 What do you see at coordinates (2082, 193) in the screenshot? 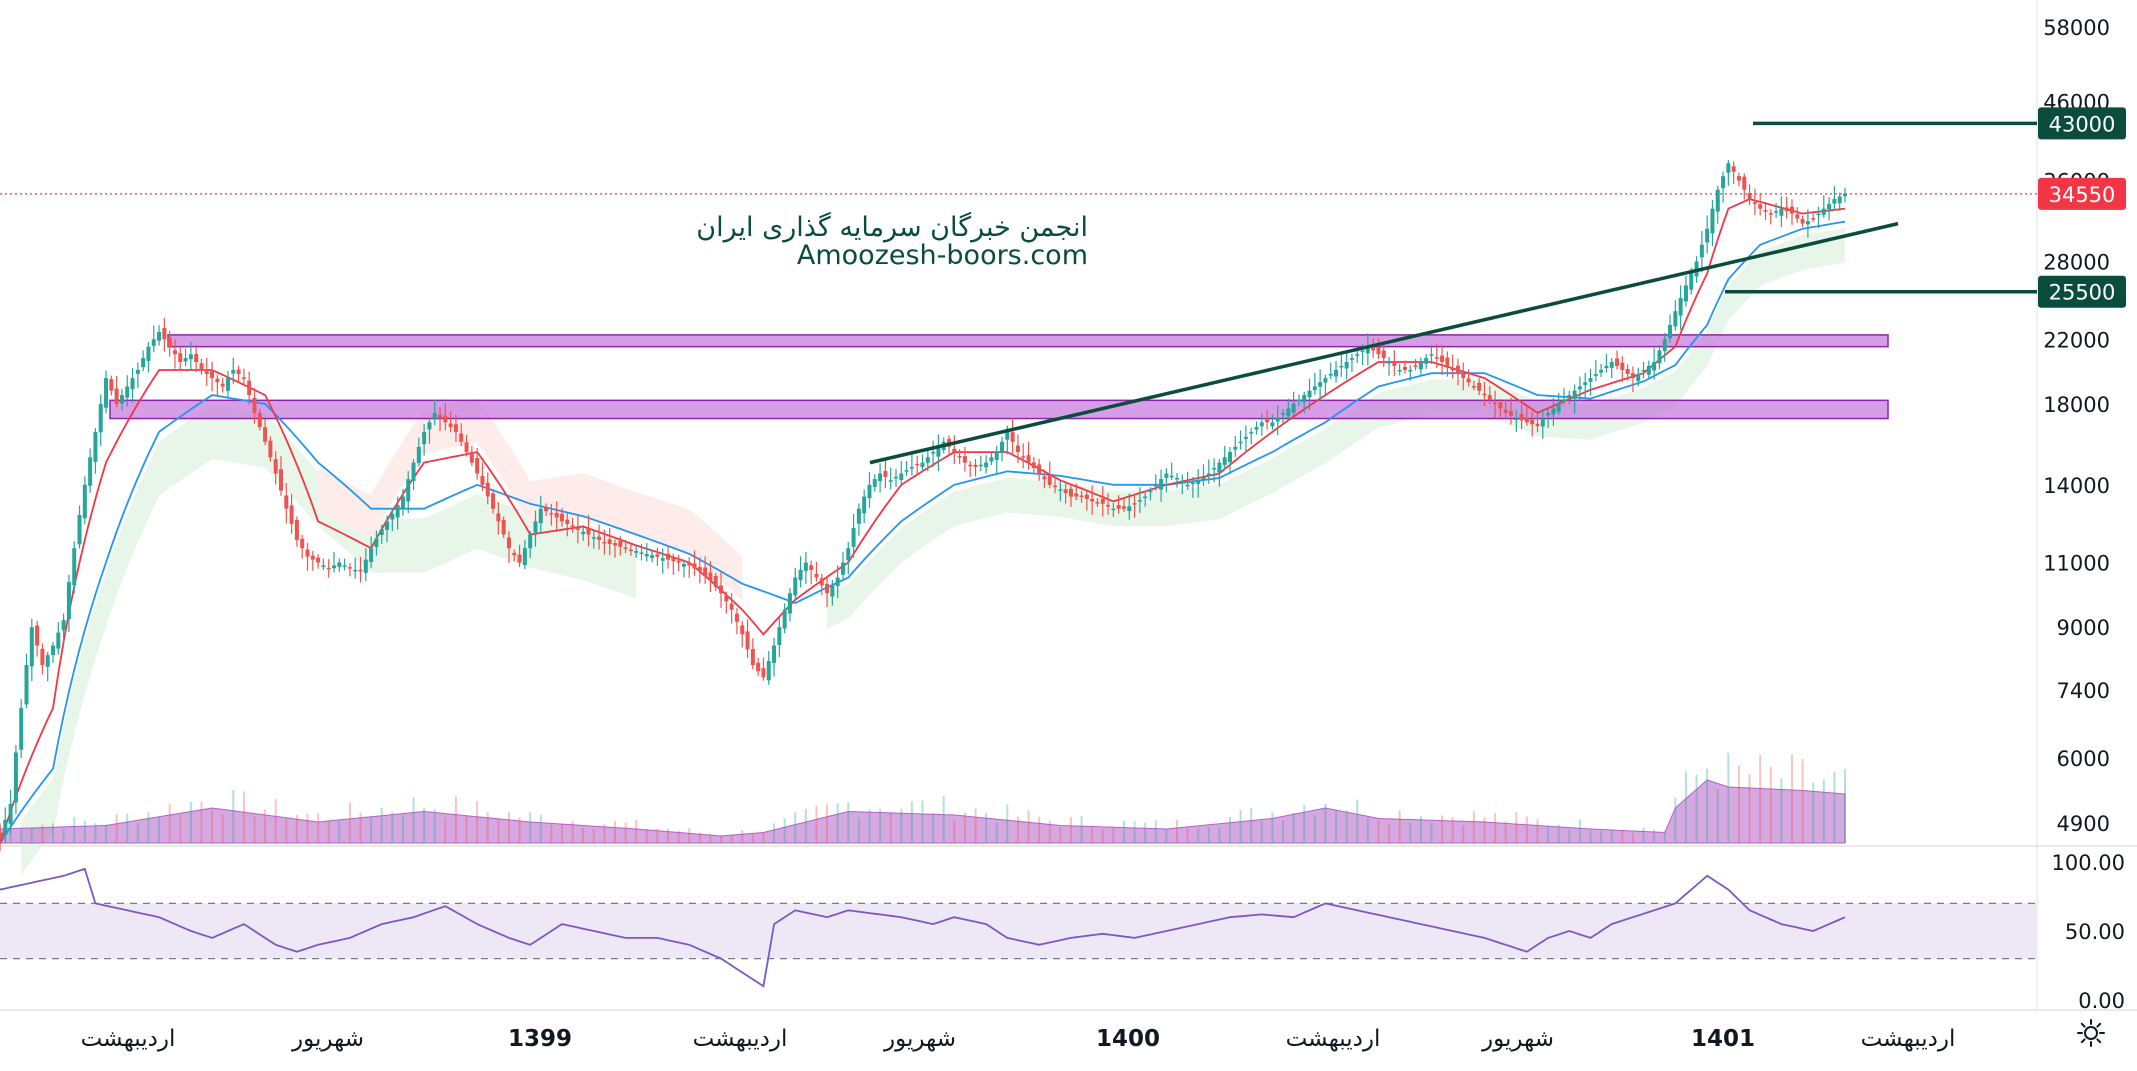
I see `last-price-tag-bg` at bounding box center [2082, 193].